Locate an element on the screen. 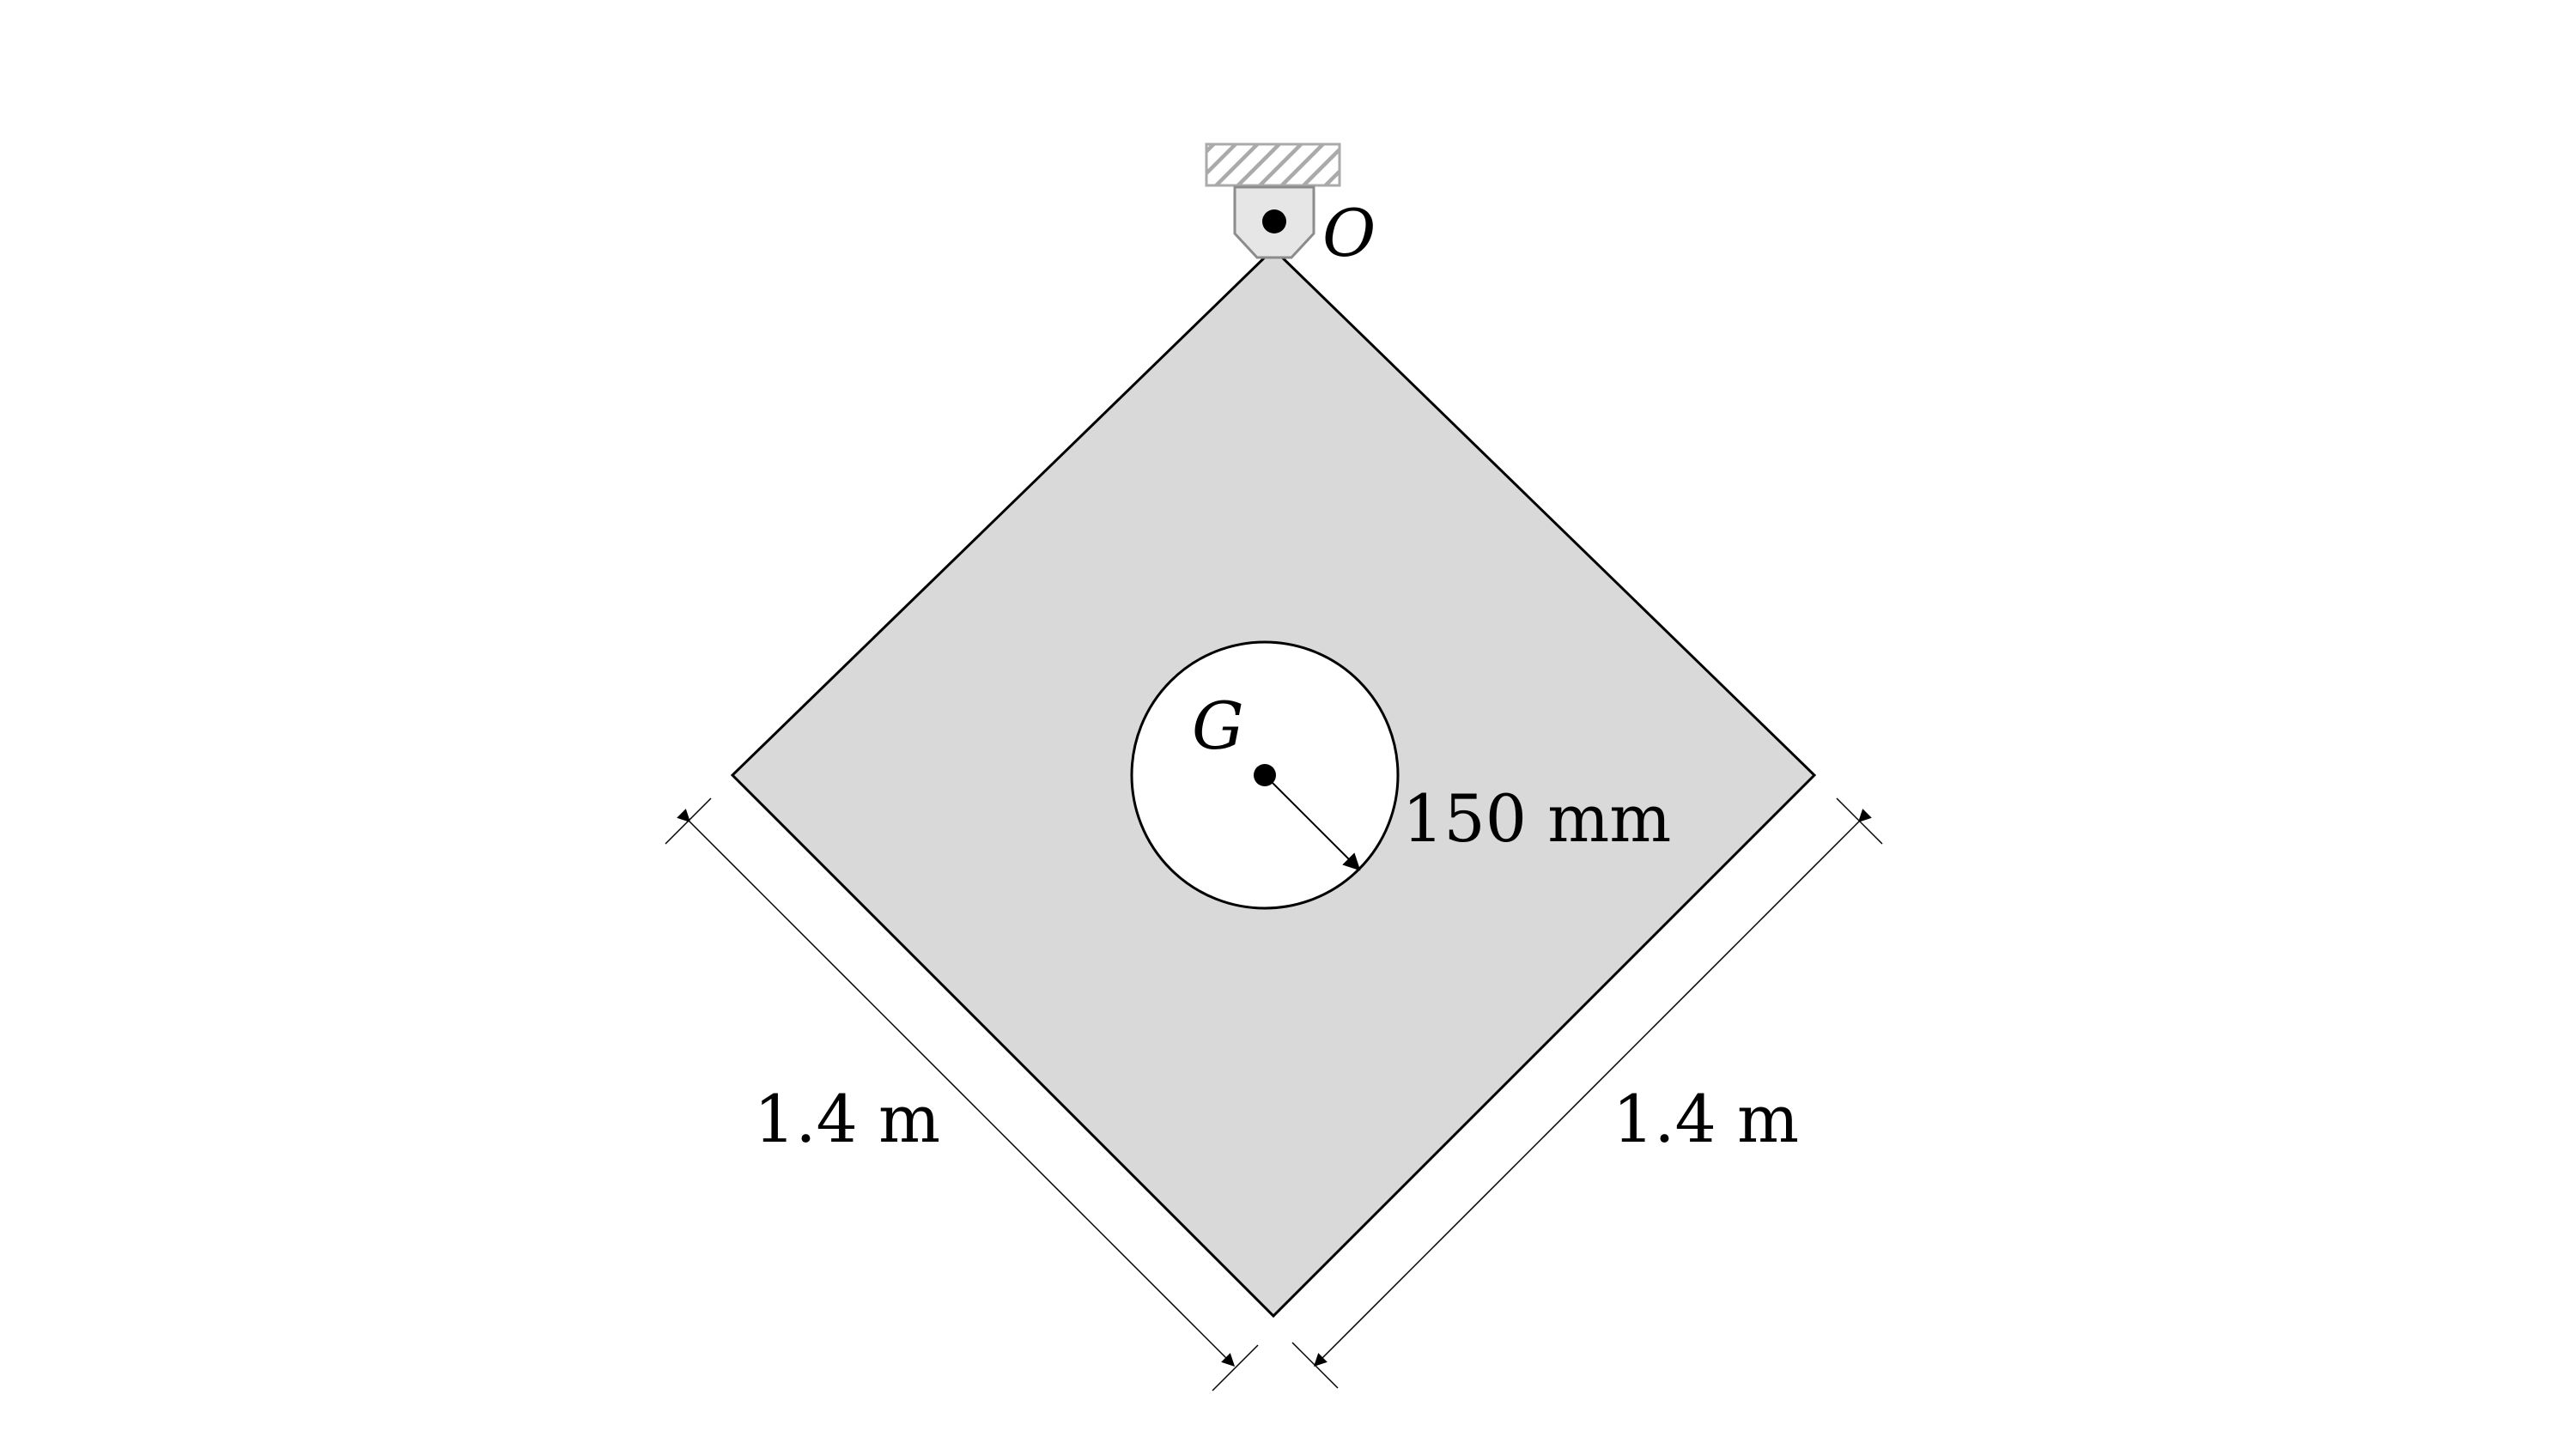  pin-support is located at coordinates (1273, 200).